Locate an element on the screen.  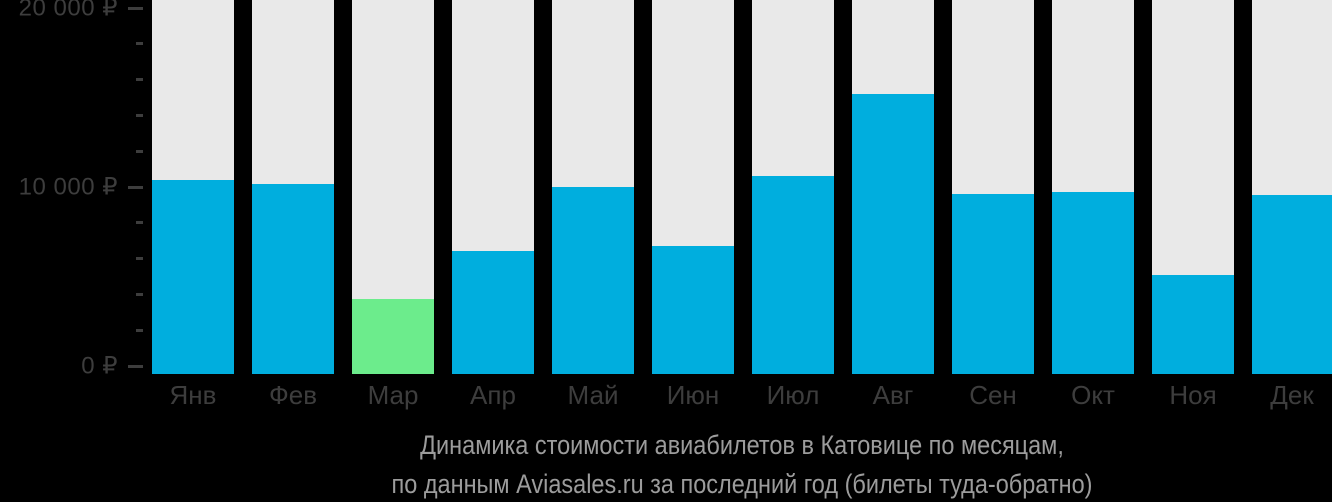
x-tick-label-1: Янв is located at coordinates (193, 395).